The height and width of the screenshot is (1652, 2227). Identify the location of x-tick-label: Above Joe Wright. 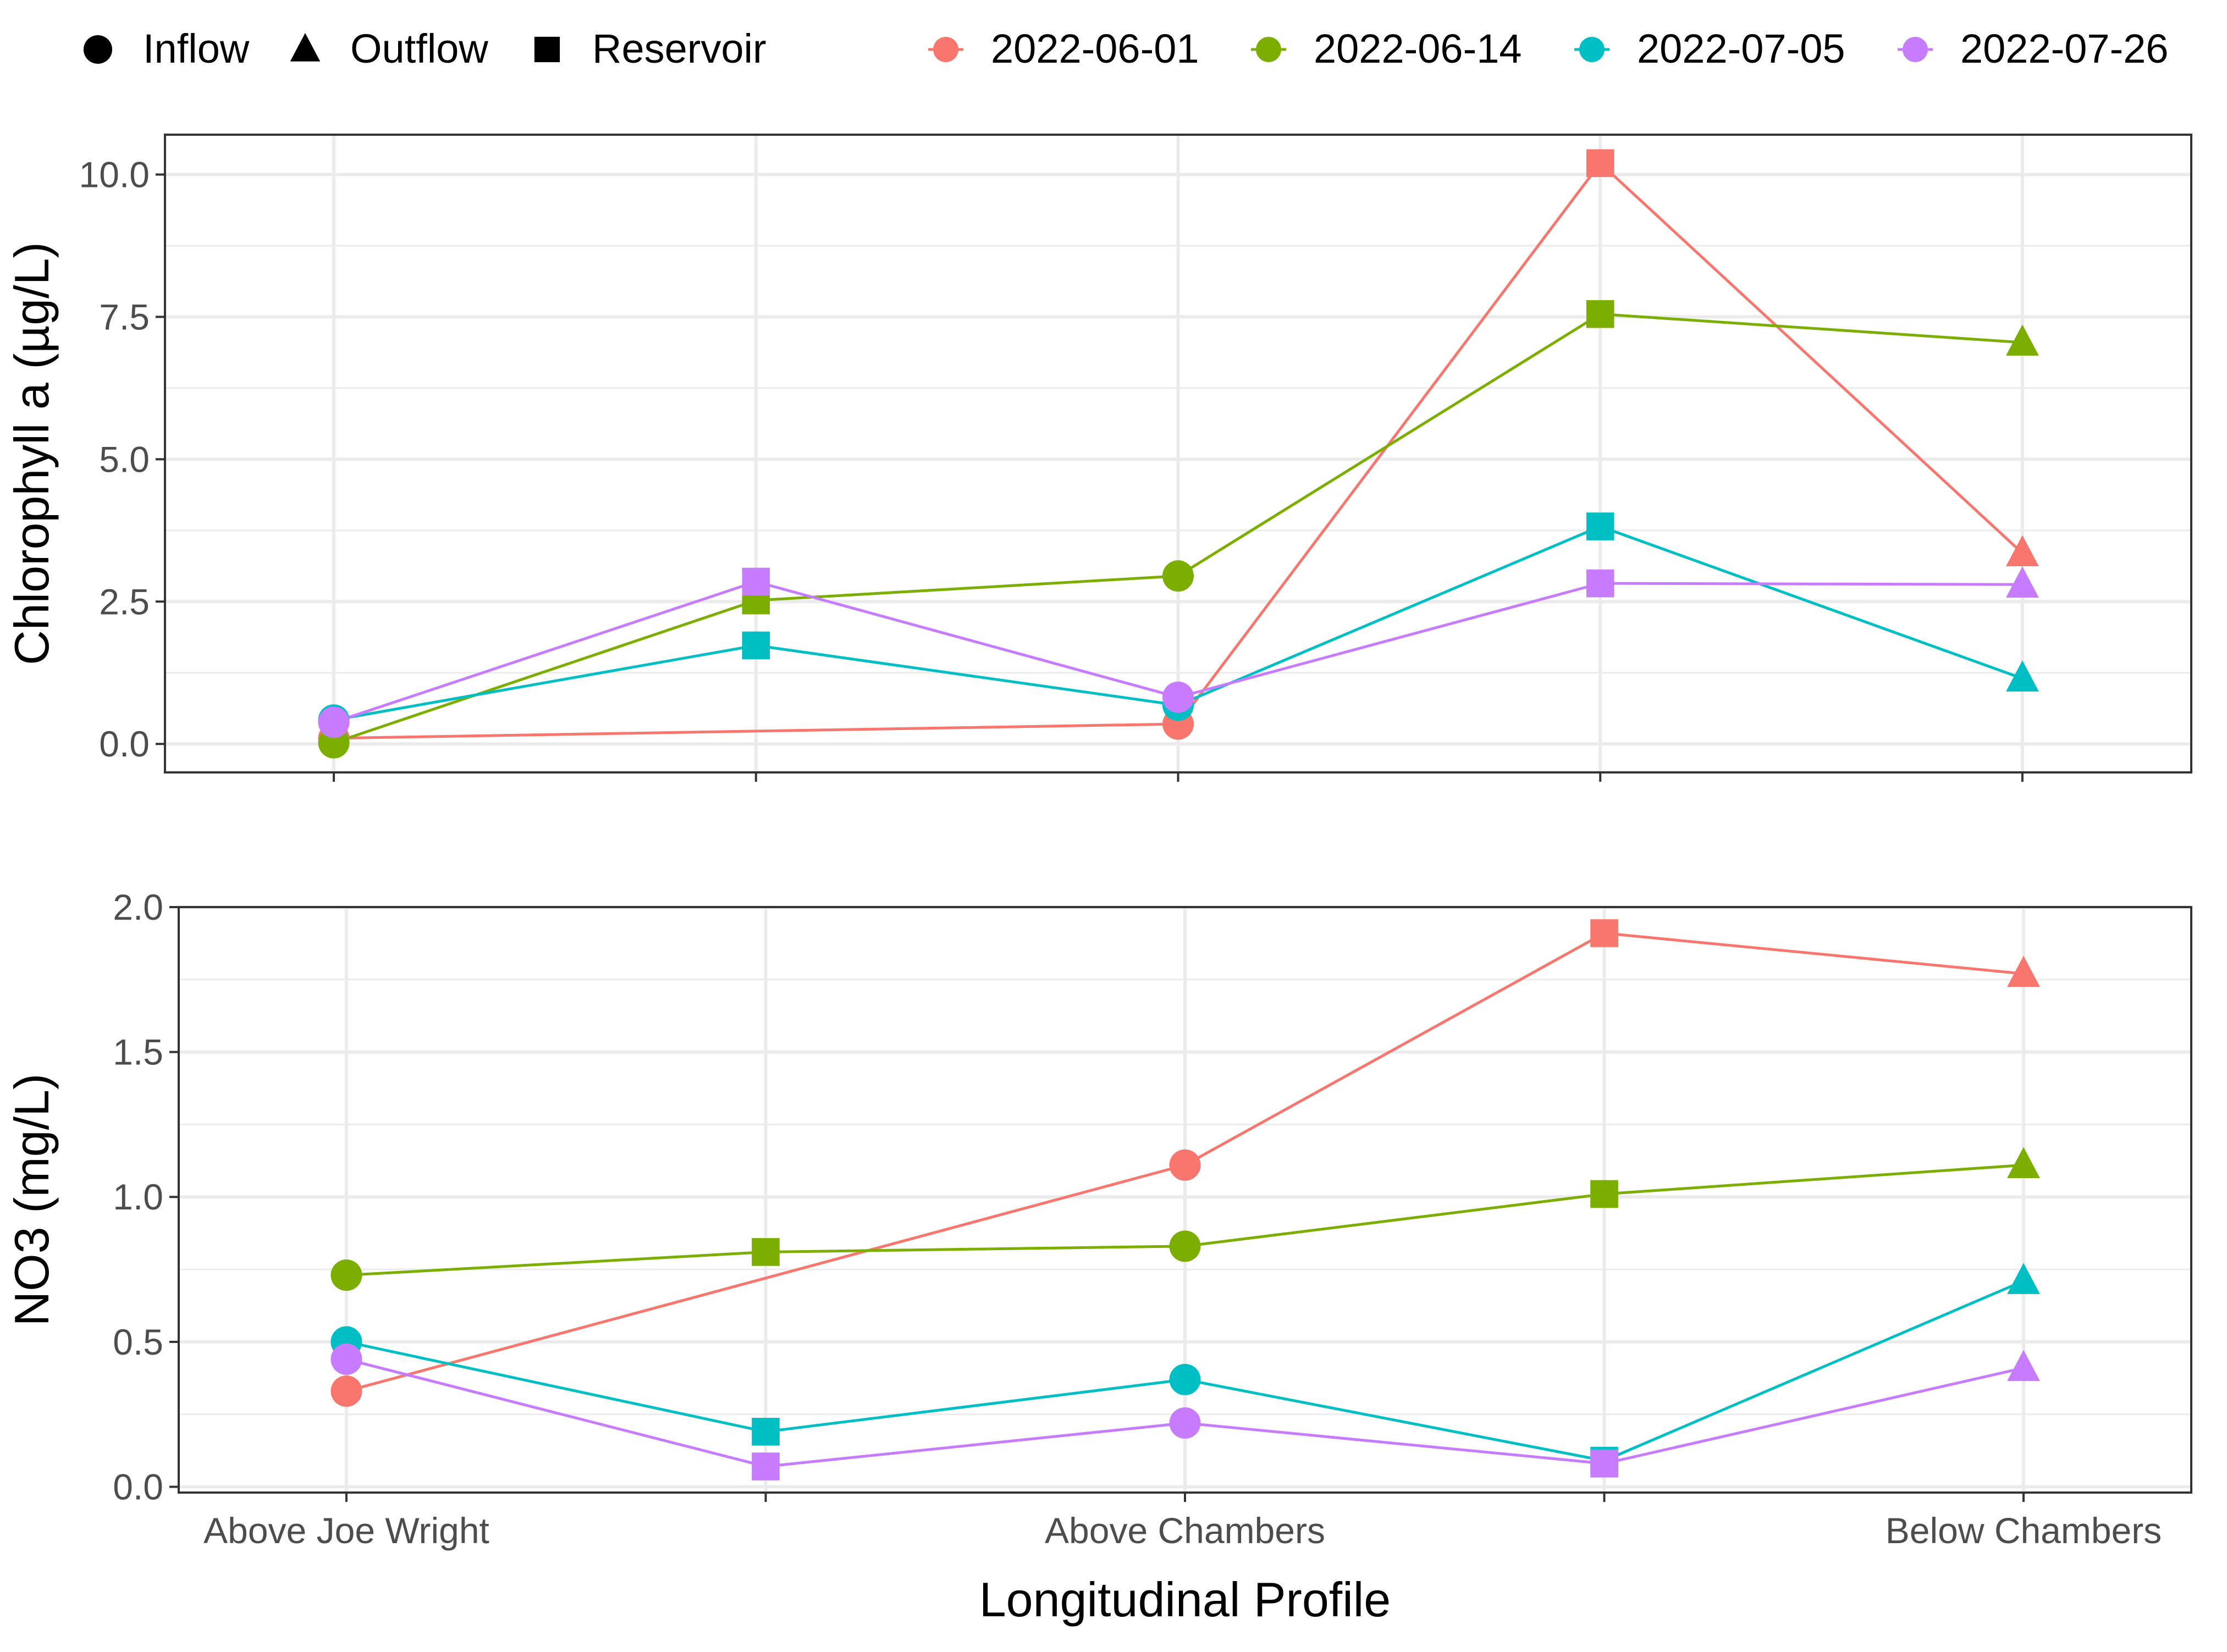
(346, 1530).